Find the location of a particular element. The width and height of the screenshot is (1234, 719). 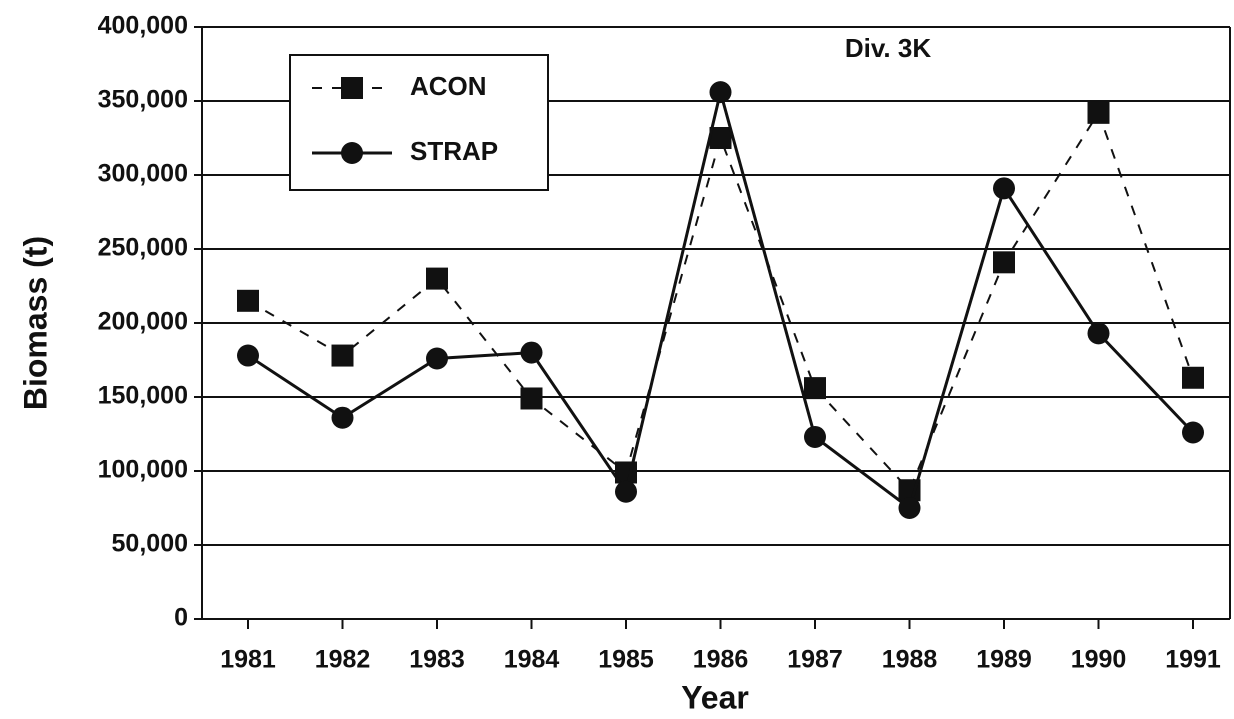

y-tick-label: 50,000 is located at coordinates (150, 544).